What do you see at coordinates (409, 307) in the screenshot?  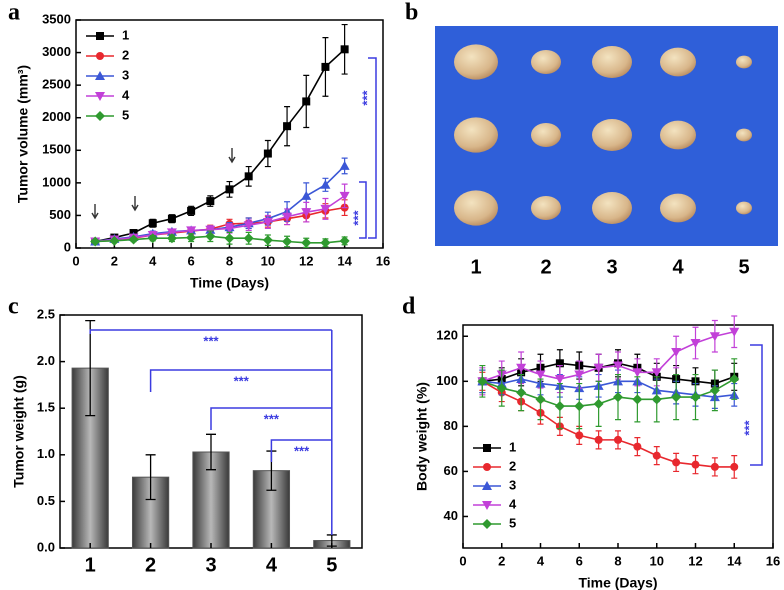 I see `panel-letter: d` at bounding box center [409, 307].